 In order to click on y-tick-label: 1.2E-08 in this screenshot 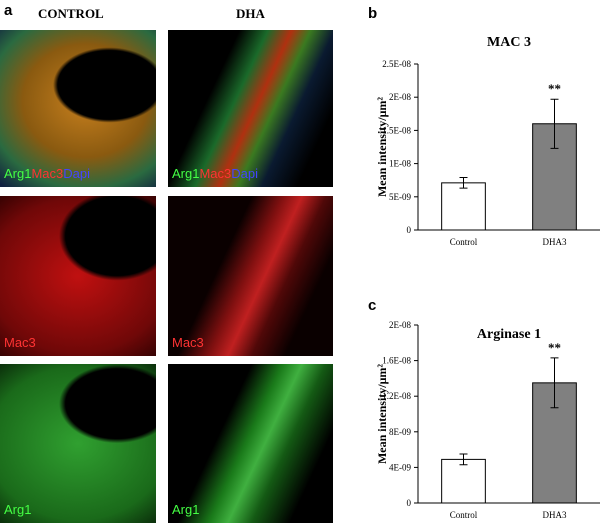, I will do `click(396, 396)`.